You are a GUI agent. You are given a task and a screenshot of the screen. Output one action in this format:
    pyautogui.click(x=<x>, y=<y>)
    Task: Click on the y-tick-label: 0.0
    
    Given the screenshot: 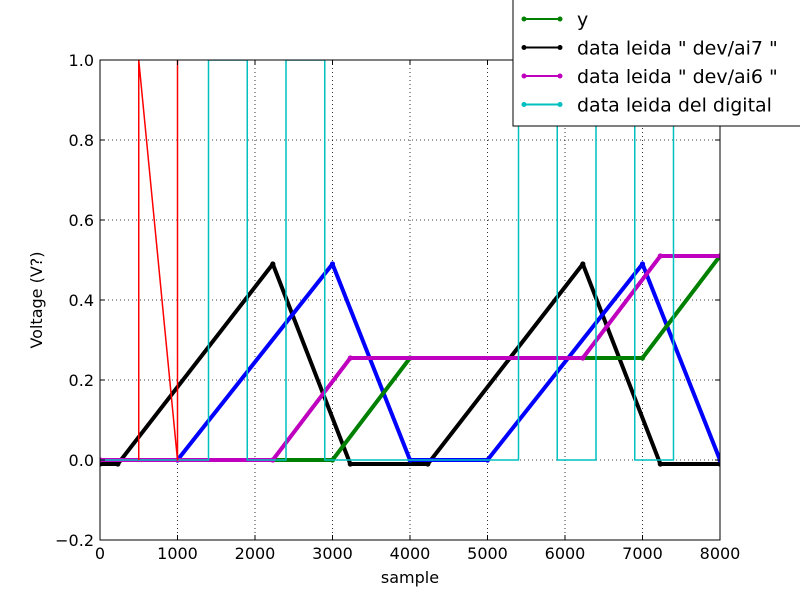 What is the action you would take?
    pyautogui.click(x=81, y=460)
    